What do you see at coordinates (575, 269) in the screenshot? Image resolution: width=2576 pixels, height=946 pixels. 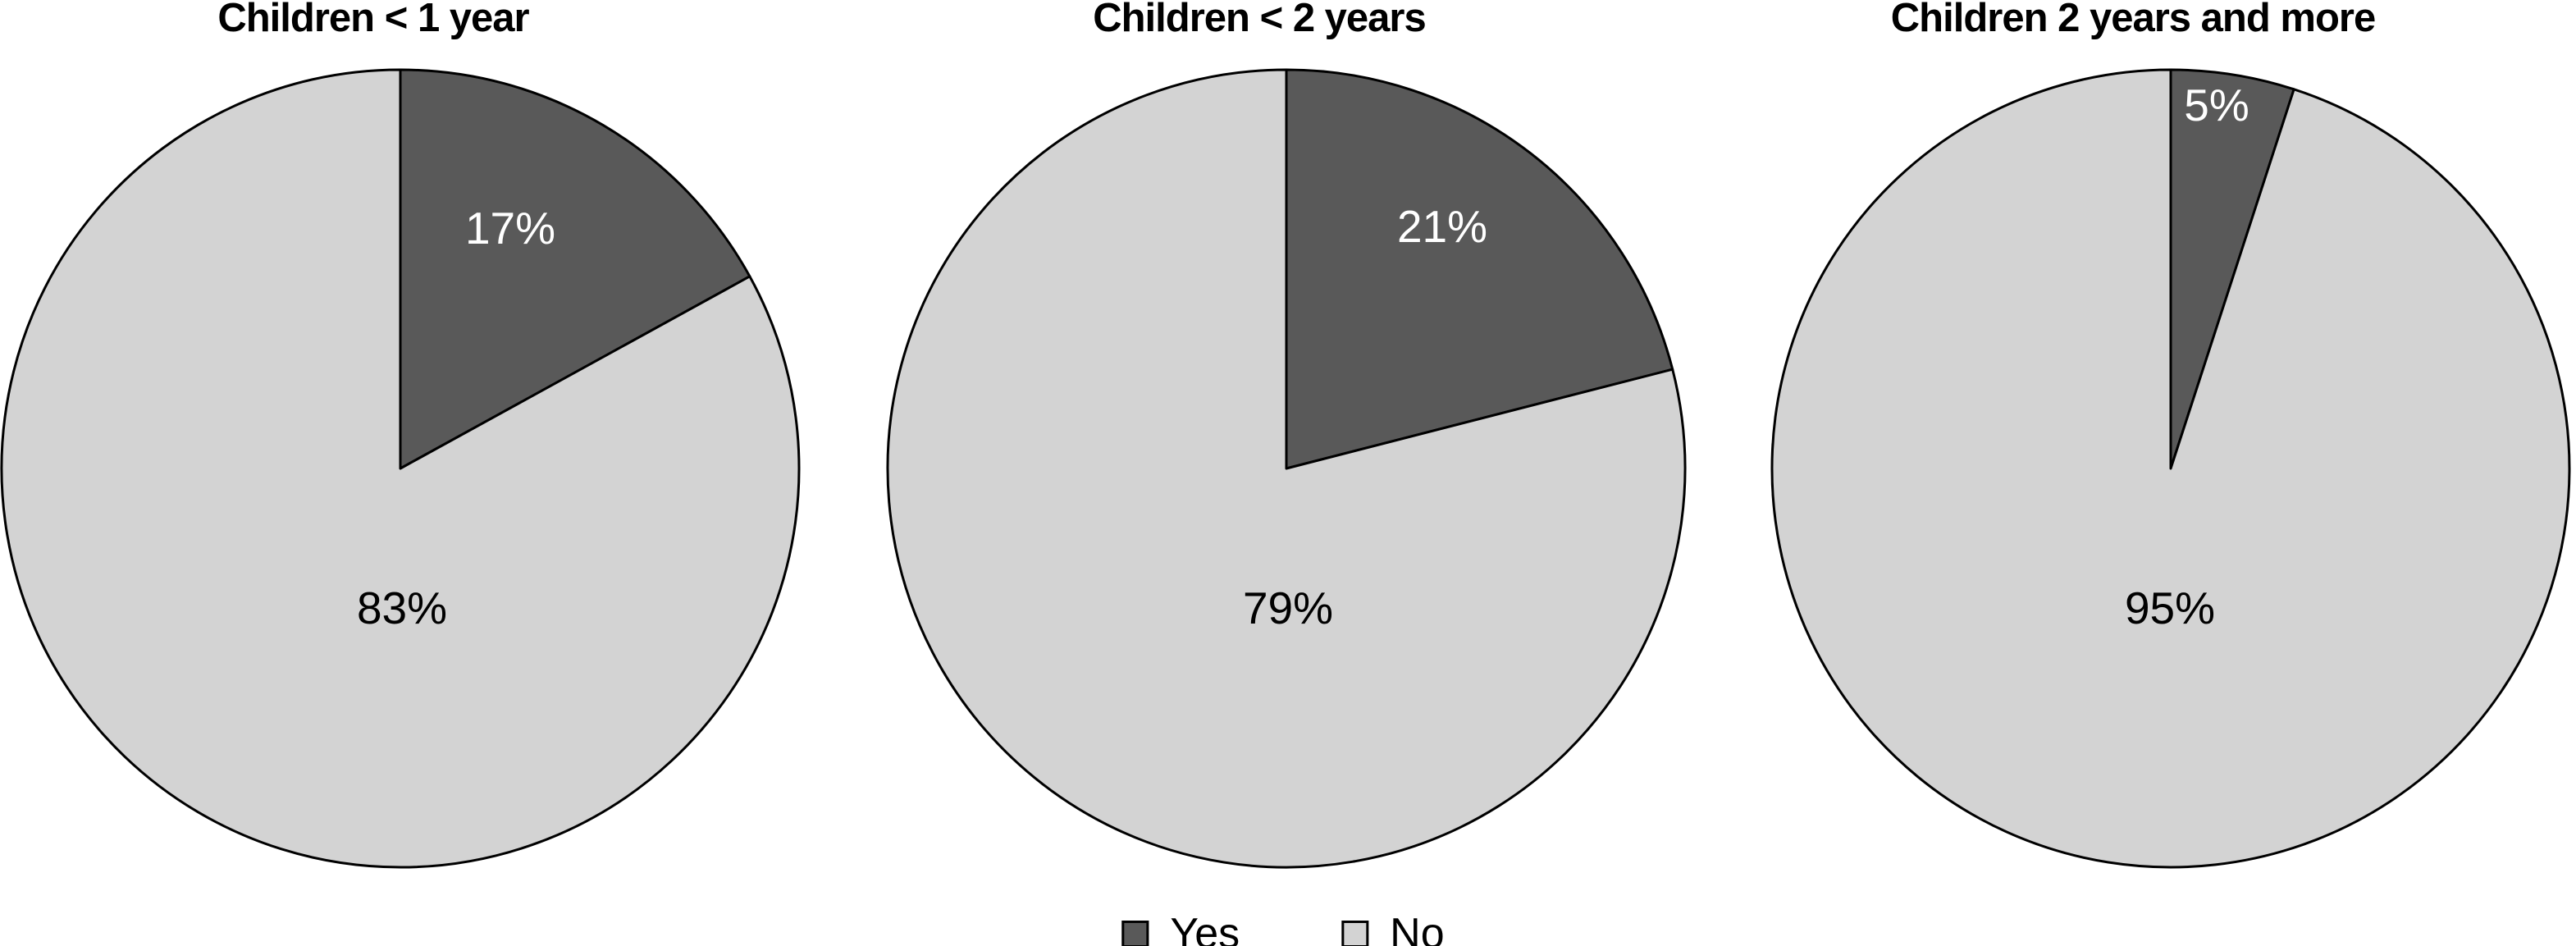 I see `pie1-slice-yes` at bounding box center [575, 269].